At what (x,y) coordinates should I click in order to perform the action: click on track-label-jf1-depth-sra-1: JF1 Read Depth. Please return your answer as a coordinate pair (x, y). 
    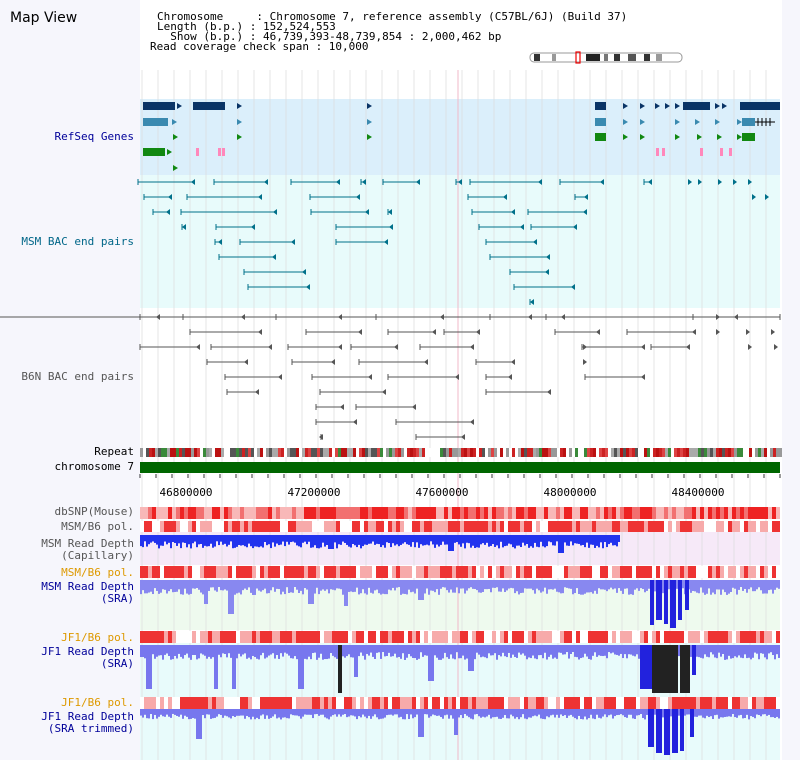
    Looking at the image, I should click on (87, 651).